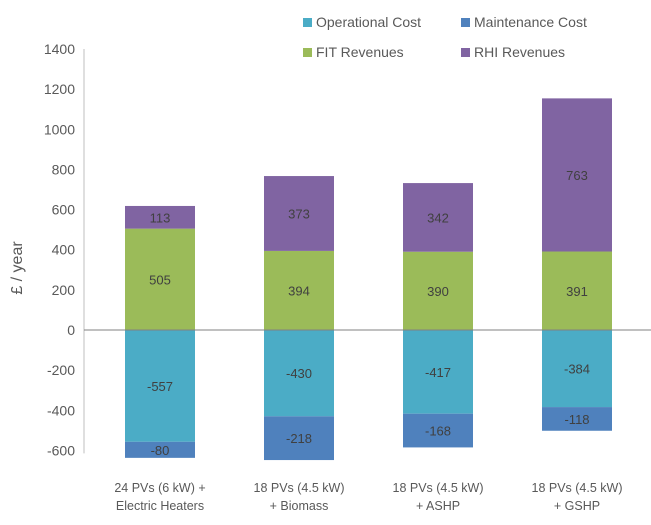 This screenshot has height=525, width=651. I want to click on y-tick-label: 1000, so click(59, 129).